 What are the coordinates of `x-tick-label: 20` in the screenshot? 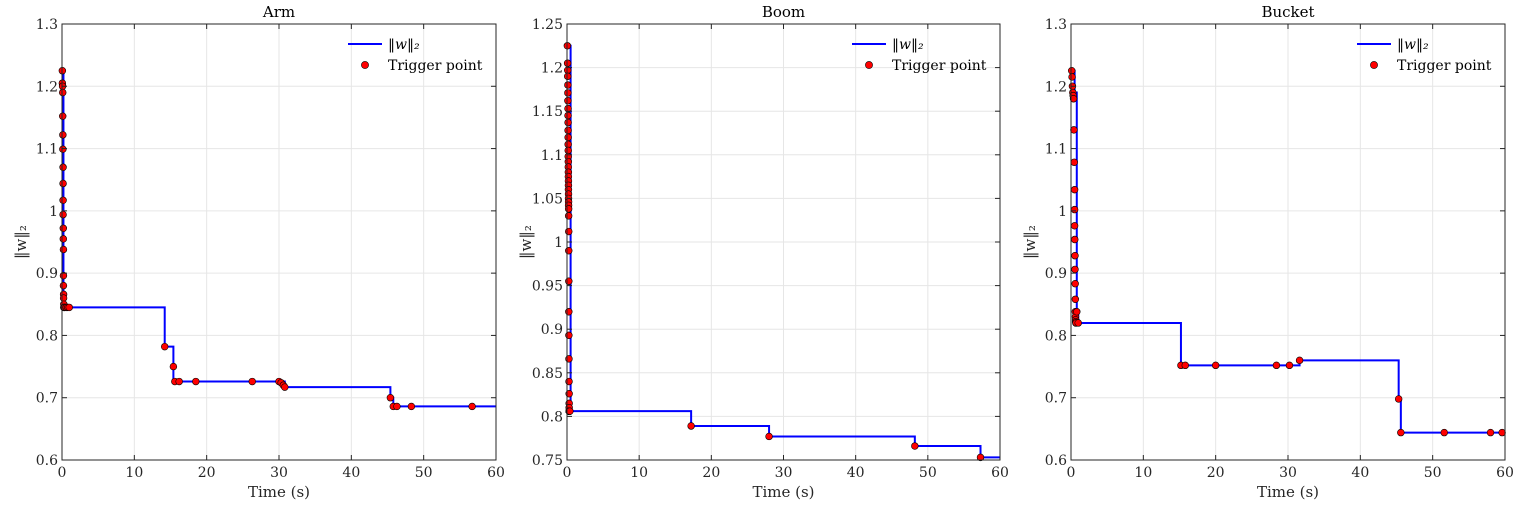 It's located at (1216, 473).